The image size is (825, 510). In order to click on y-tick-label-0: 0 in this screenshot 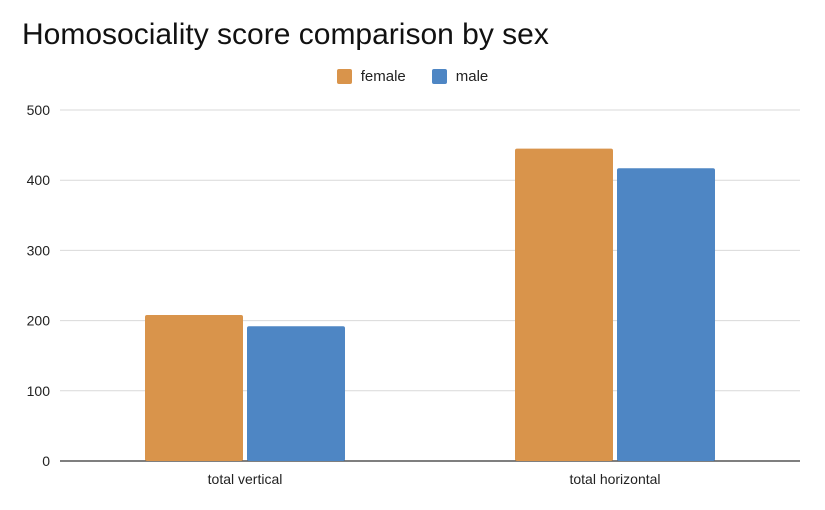, I will do `click(46, 461)`.